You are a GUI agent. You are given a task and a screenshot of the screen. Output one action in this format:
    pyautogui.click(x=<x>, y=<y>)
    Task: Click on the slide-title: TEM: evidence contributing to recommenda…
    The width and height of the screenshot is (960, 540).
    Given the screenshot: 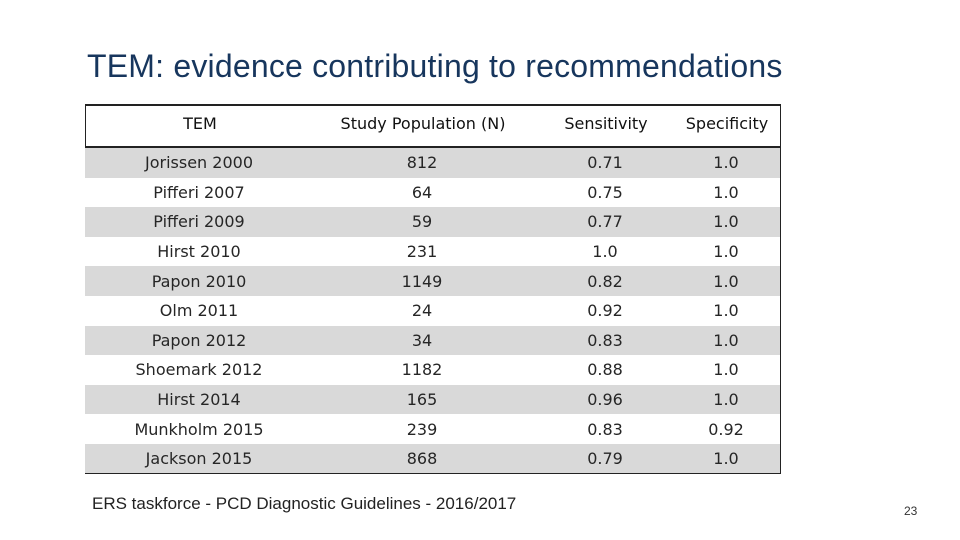 What is the action you would take?
    pyautogui.click(x=435, y=66)
    